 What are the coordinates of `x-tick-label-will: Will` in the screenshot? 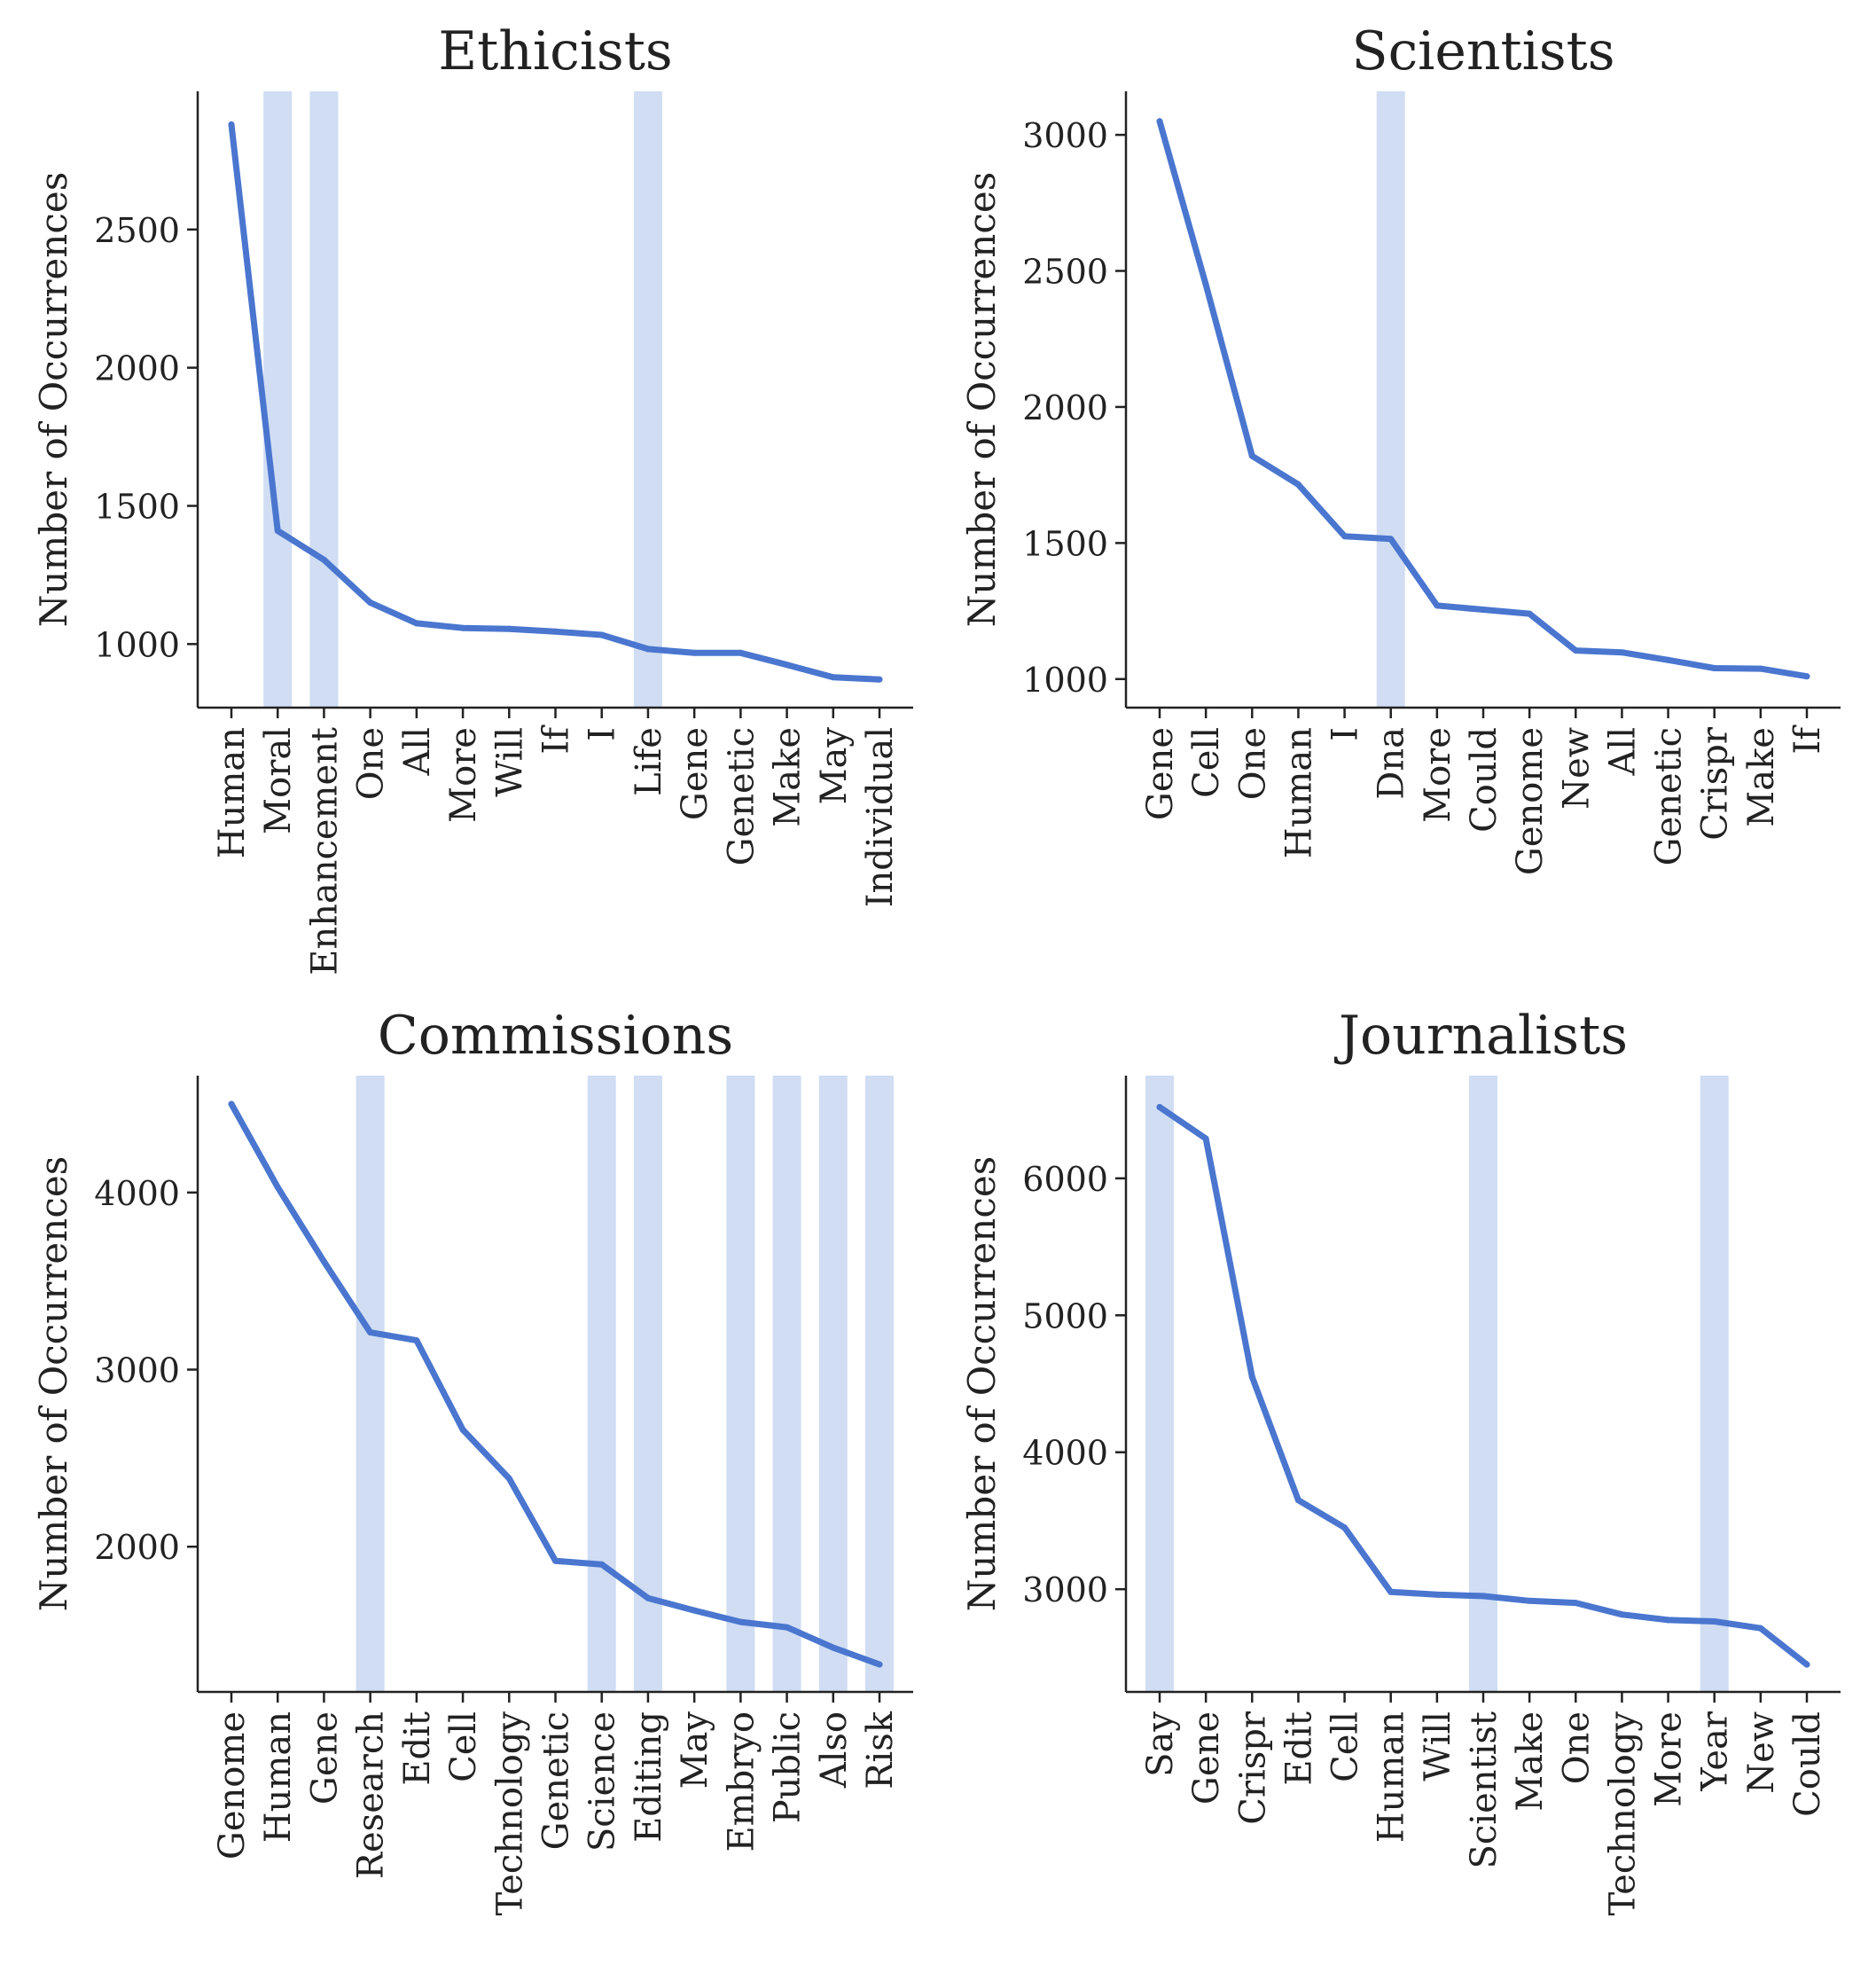 It's located at (1438, 1746).